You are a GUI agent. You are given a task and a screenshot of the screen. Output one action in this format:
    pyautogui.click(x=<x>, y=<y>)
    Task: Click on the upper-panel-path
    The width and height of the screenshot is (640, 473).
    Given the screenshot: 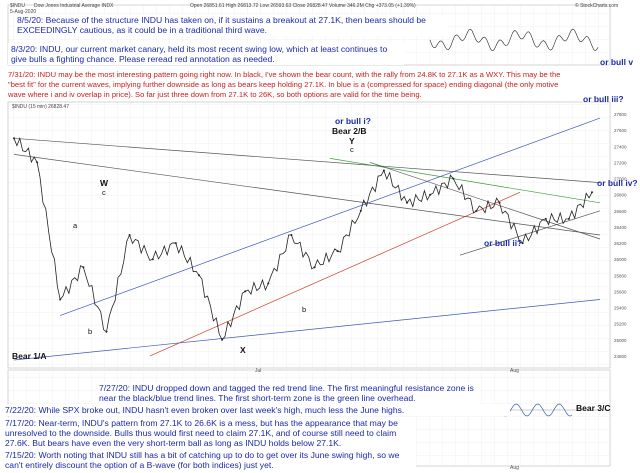 What is the action you would take?
    pyautogui.click(x=514, y=40)
    